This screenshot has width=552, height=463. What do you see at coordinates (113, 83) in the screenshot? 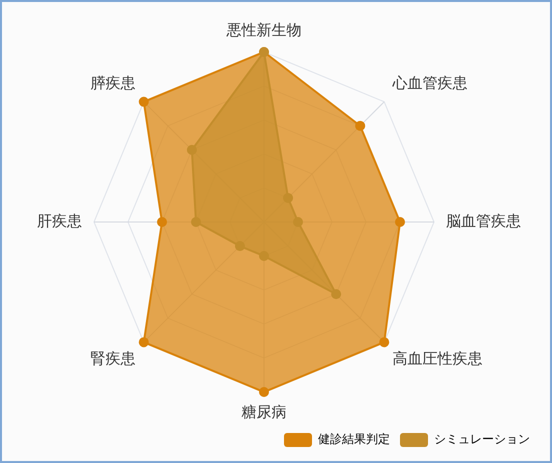
I see `spoke-label: 膵疾患` at bounding box center [113, 83].